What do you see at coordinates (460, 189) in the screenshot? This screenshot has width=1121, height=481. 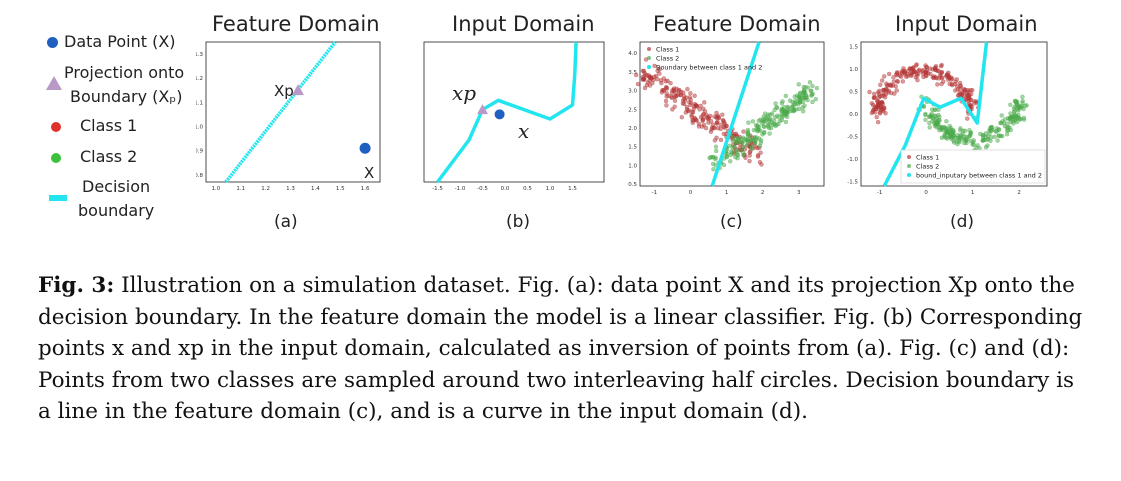 I see `x-tick-label: -1.0` at bounding box center [460, 189].